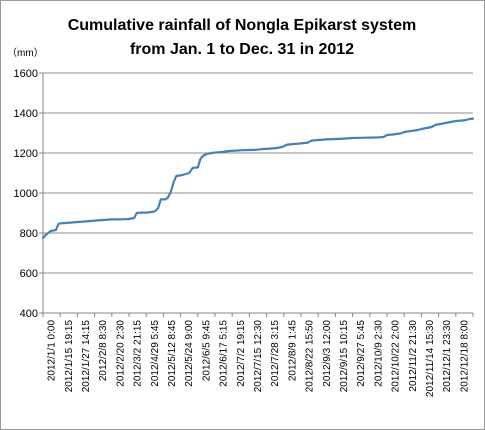 This screenshot has height=430, width=485. Describe the element at coordinates (224, 353) in the screenshot. I see `x-tick-label: 2012/6/17 5:15` at that location.